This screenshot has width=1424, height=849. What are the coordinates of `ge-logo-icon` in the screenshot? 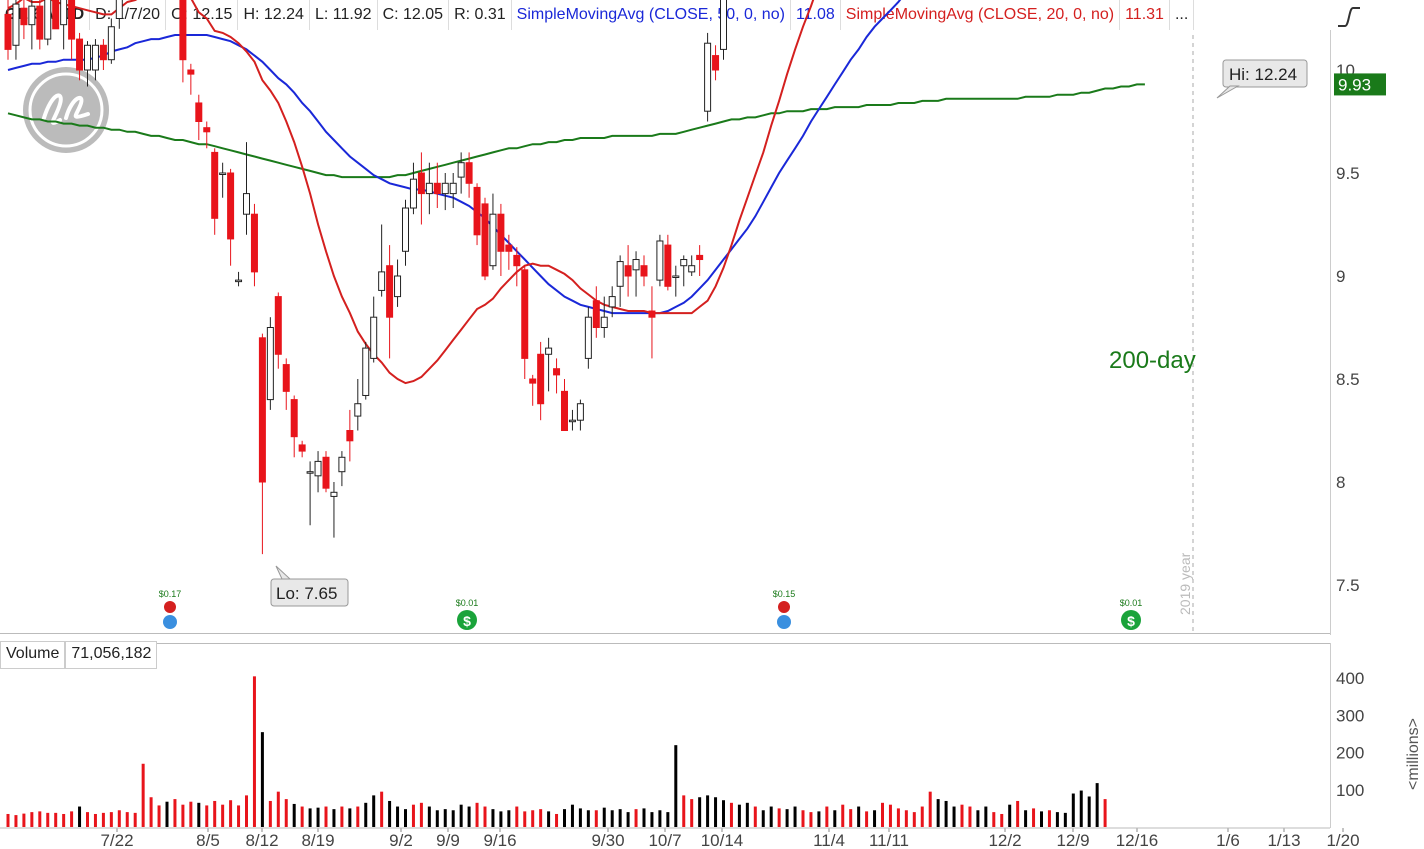 It's located at (66, 110).